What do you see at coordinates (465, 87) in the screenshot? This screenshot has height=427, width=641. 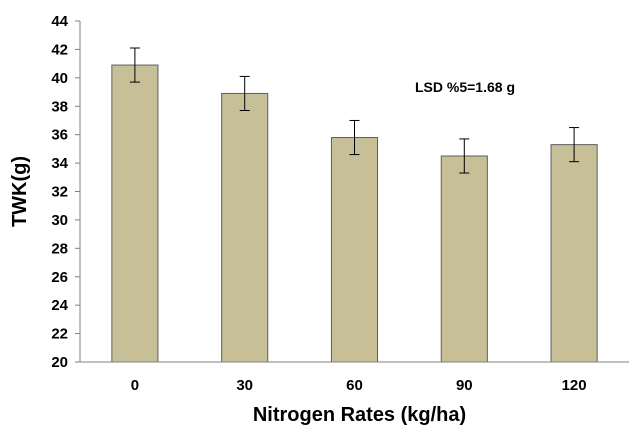 I see `lsd-annotation: LSD %5=1.68 g` at bounding box center [465, 87].